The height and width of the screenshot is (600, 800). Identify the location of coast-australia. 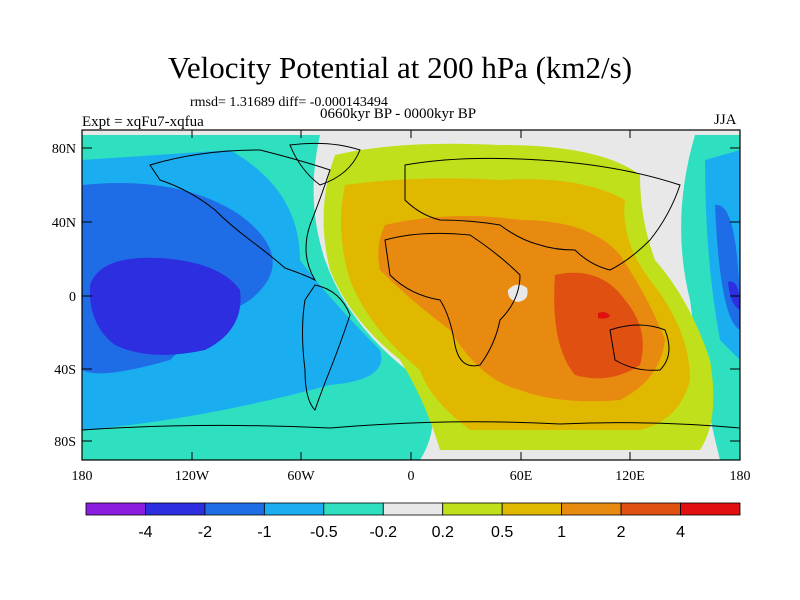
(639, 347).